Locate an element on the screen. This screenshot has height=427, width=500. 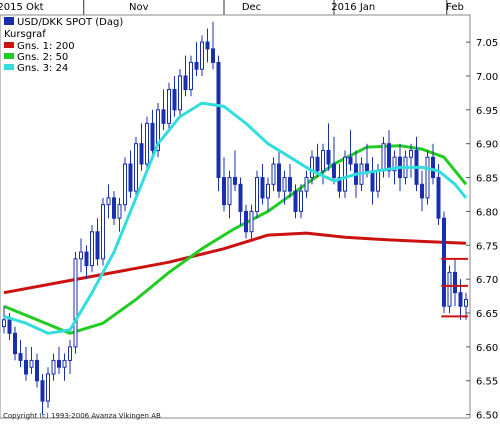
legend-label-ma50: Gns. 2: 50 is located at coordinates (42, 57).